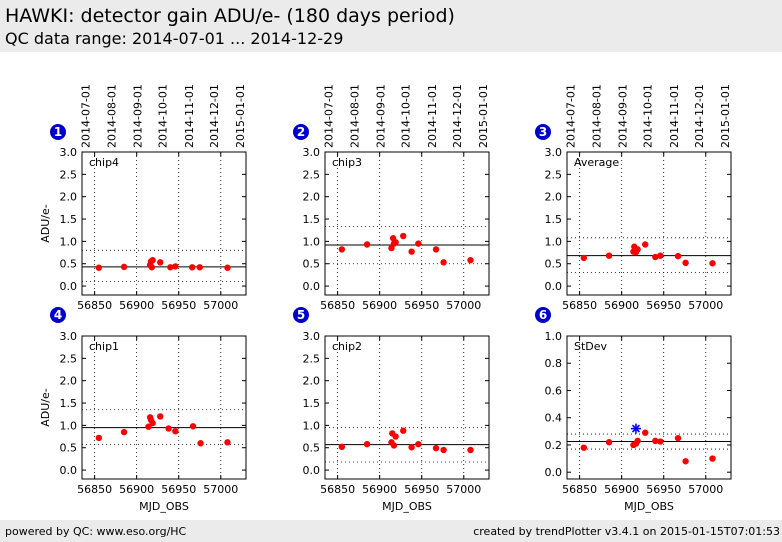  I want to click on panel-label: chip3, so click(347, 162).